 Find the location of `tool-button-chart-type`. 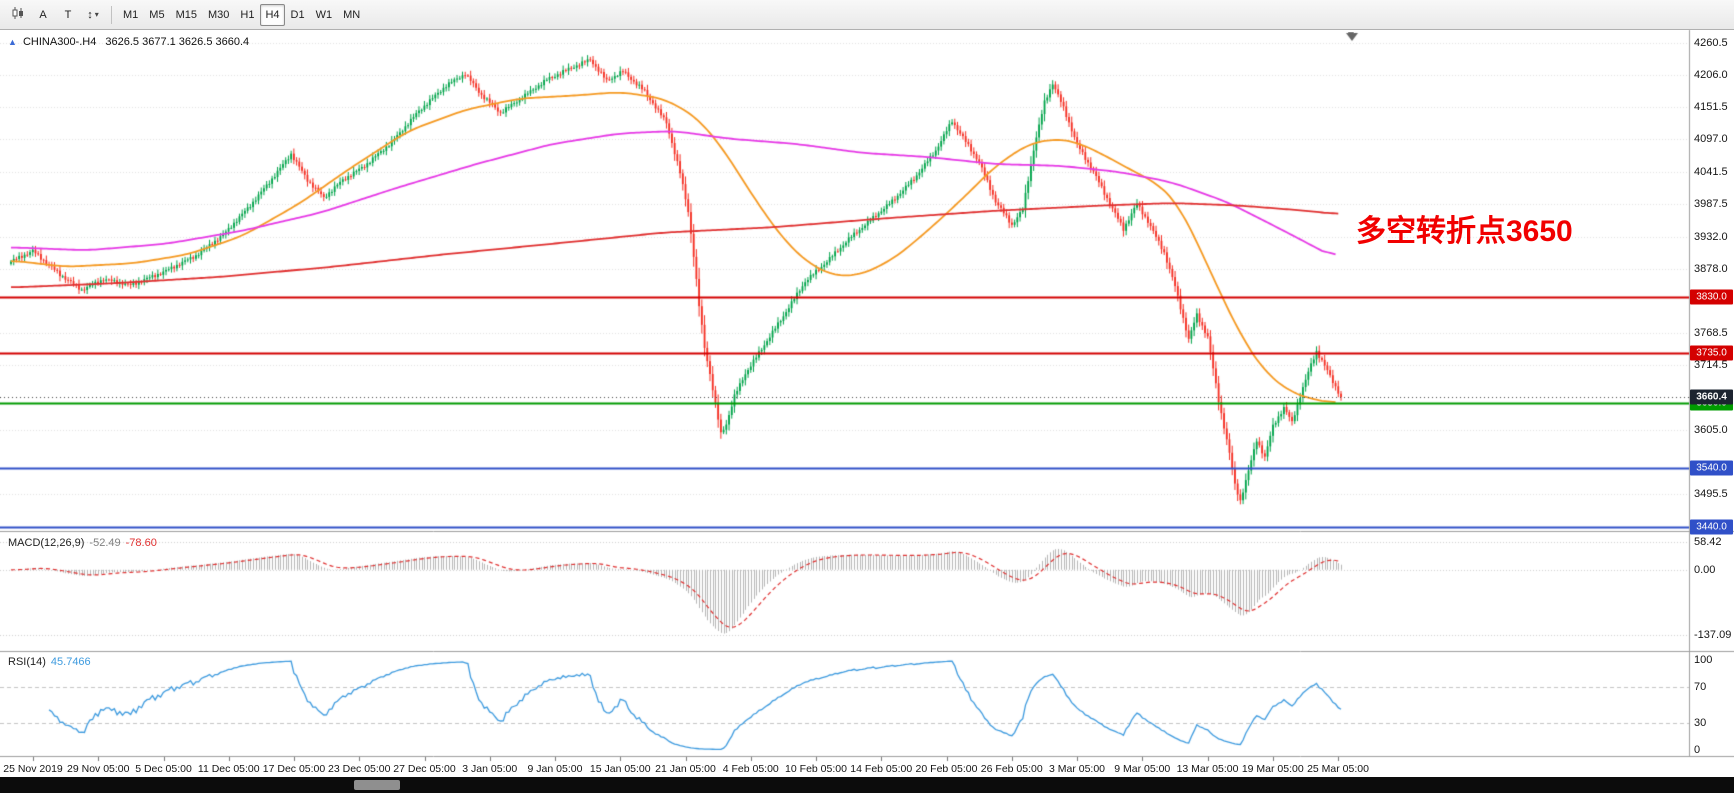

tool-button-chart-type is located at coordinates (18, 15).